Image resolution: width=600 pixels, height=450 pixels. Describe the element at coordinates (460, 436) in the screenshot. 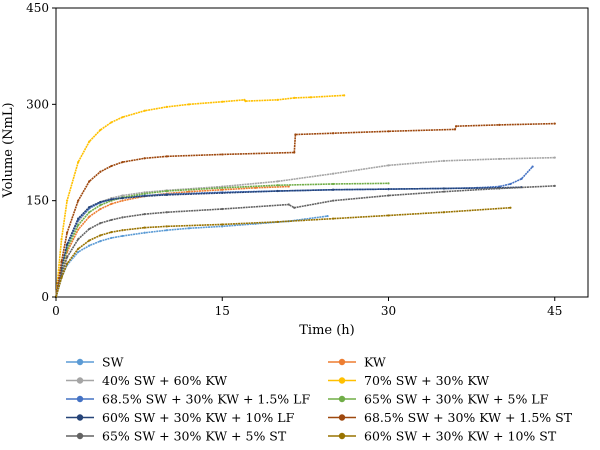

I see `legend-label: 60% SW + 30% KW + 10% ST` at that location.